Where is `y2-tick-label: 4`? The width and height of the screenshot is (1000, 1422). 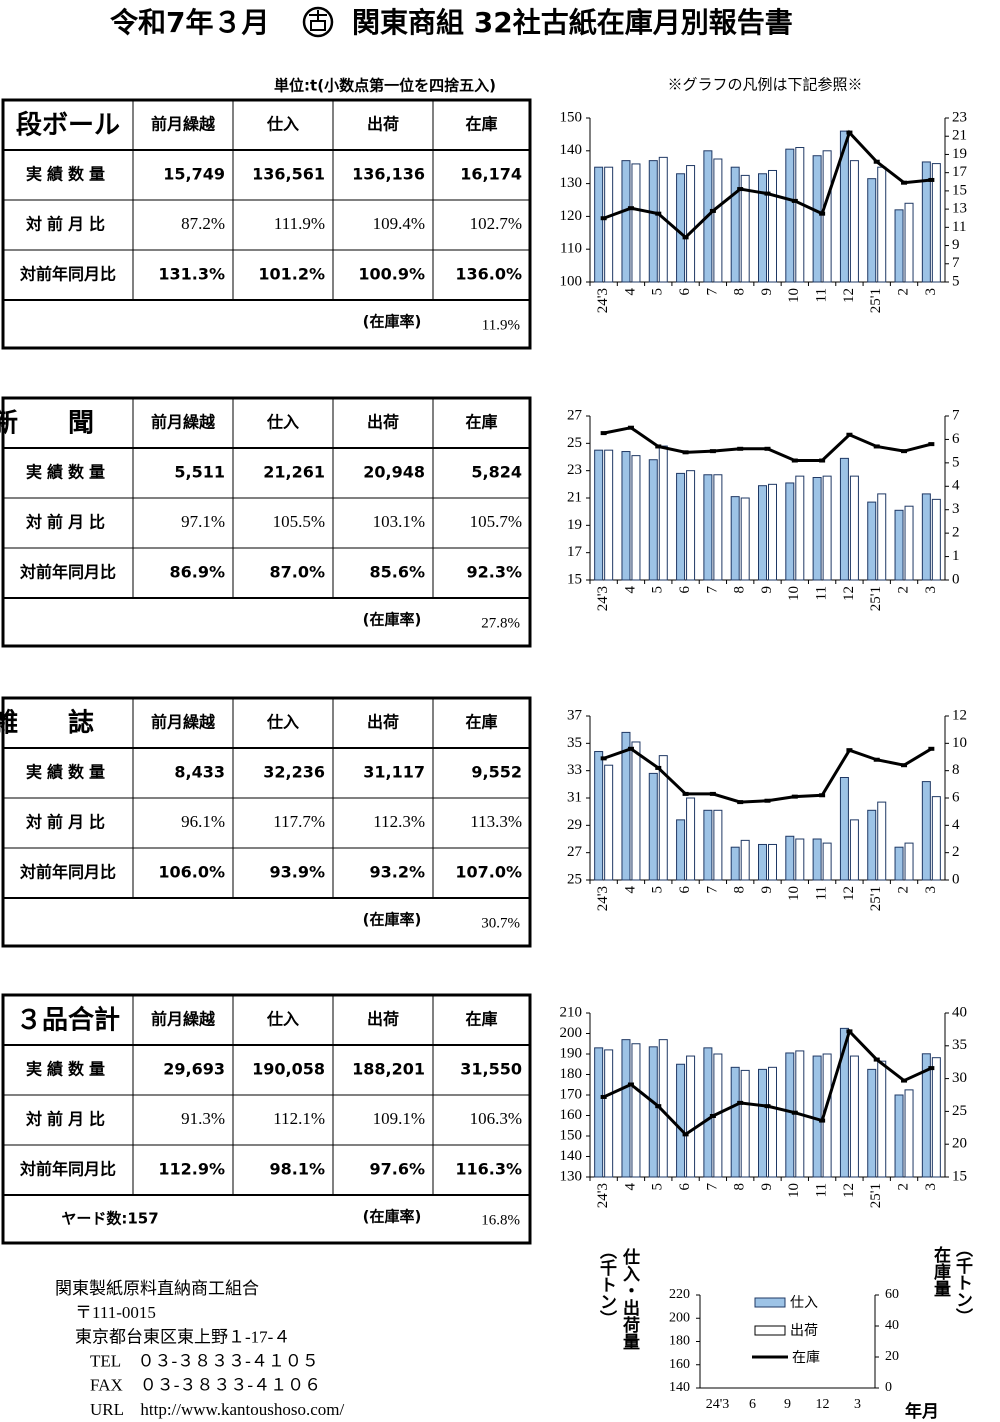 y2-tick-label: 4 is located at coordinates (956, 825).